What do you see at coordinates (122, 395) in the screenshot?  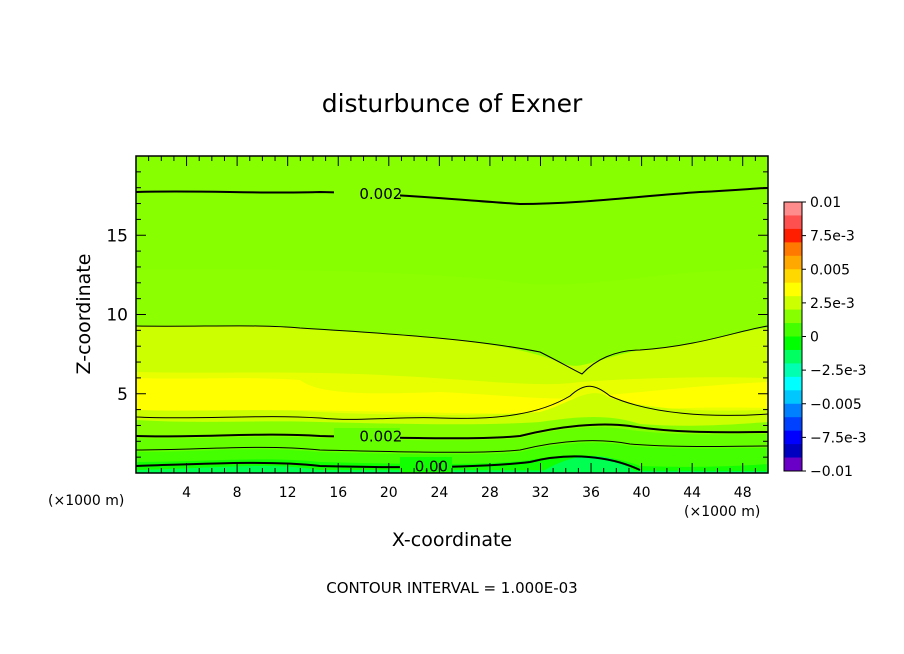 I see `y-tick-label: 5` at bounding box center [122, 395].